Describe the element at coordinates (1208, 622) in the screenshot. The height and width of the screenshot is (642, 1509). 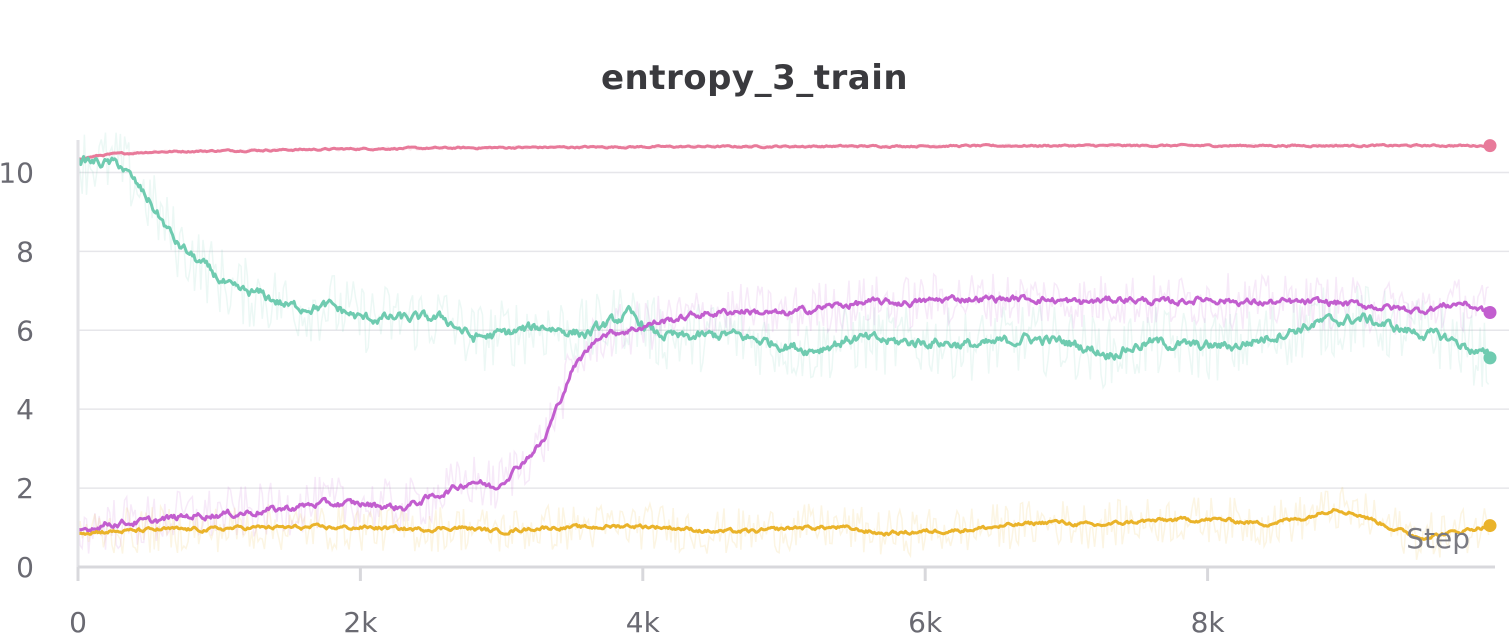
I see `x-tick-label: 8k` at that location.